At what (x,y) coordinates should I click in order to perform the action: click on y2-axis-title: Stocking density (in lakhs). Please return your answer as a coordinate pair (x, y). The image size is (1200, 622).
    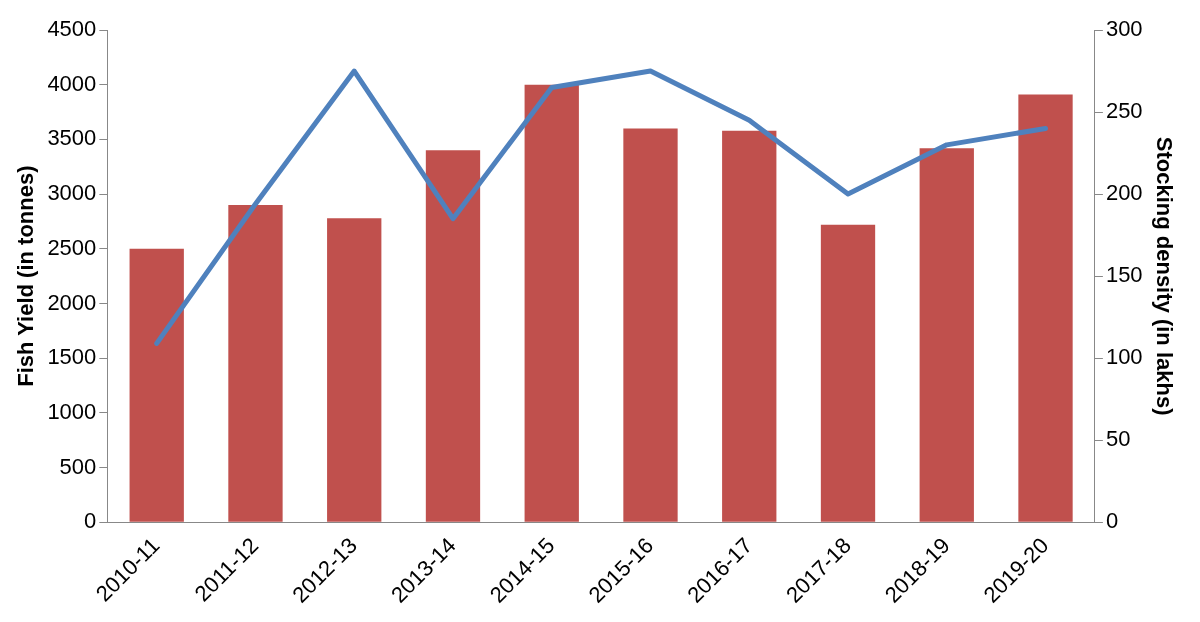
    Looking at the image, I should click on (1164, 276).